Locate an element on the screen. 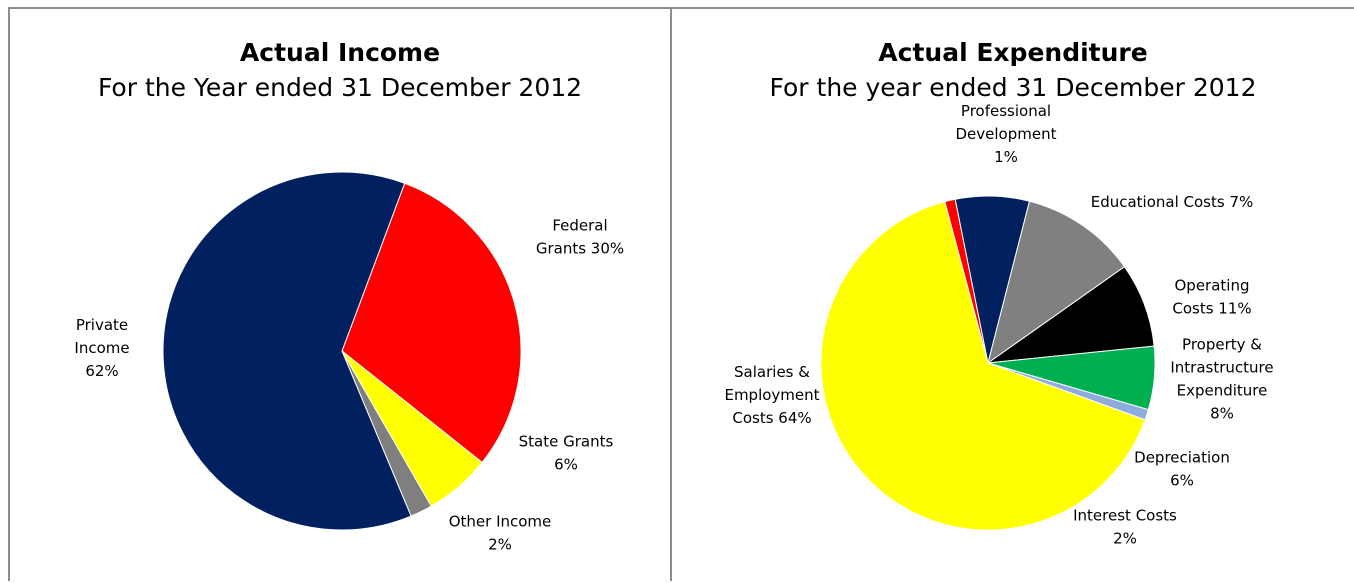 This screenshot has height=583, width=1354. expenditure-data-label-1: Educational Costs 7% is located at coordinates (1172, 202).